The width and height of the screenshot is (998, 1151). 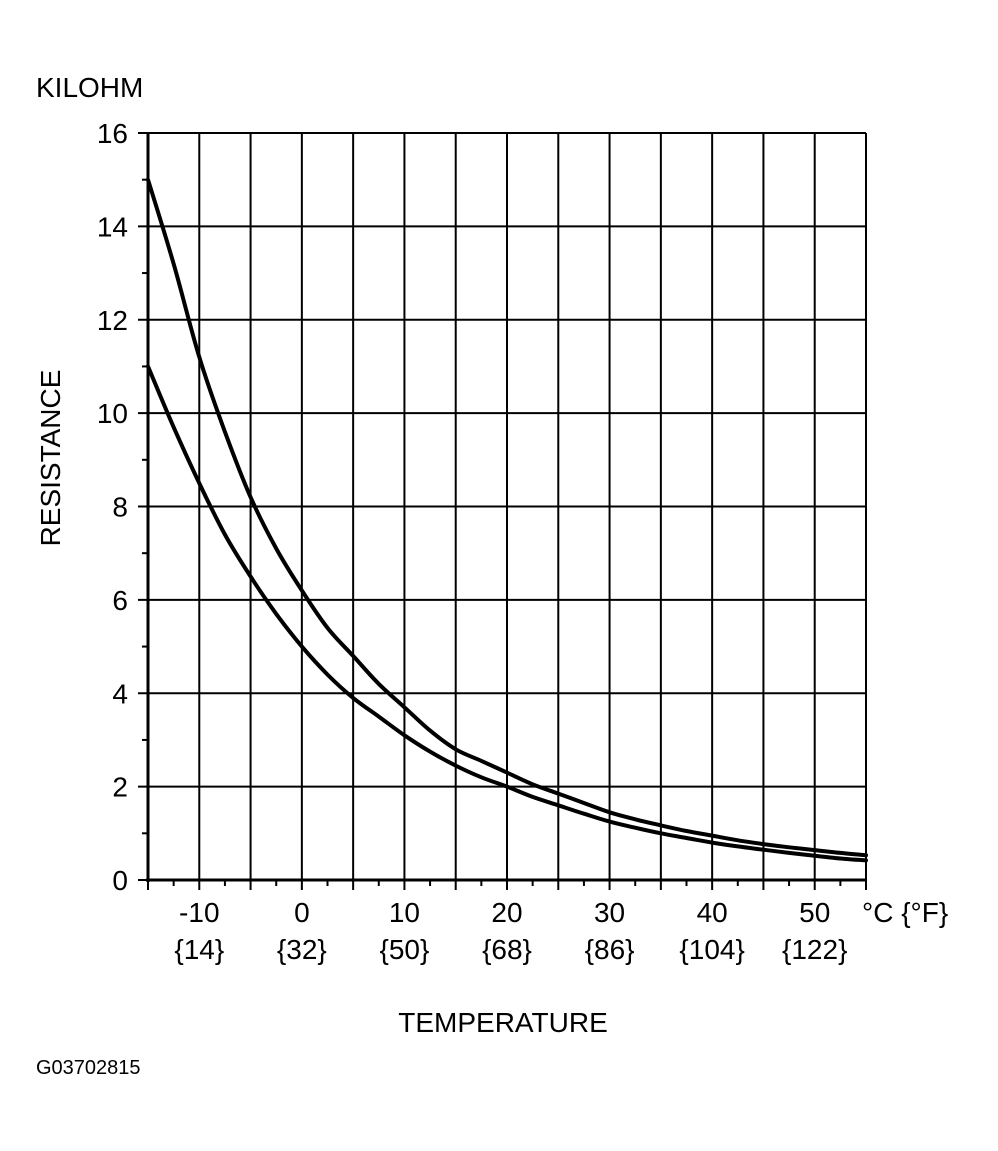 What do you see at coordinates (404, 949) in the screenshot?
I see `x-tick-label-fahrenheit: {50}` at bounding box center [404, 949].